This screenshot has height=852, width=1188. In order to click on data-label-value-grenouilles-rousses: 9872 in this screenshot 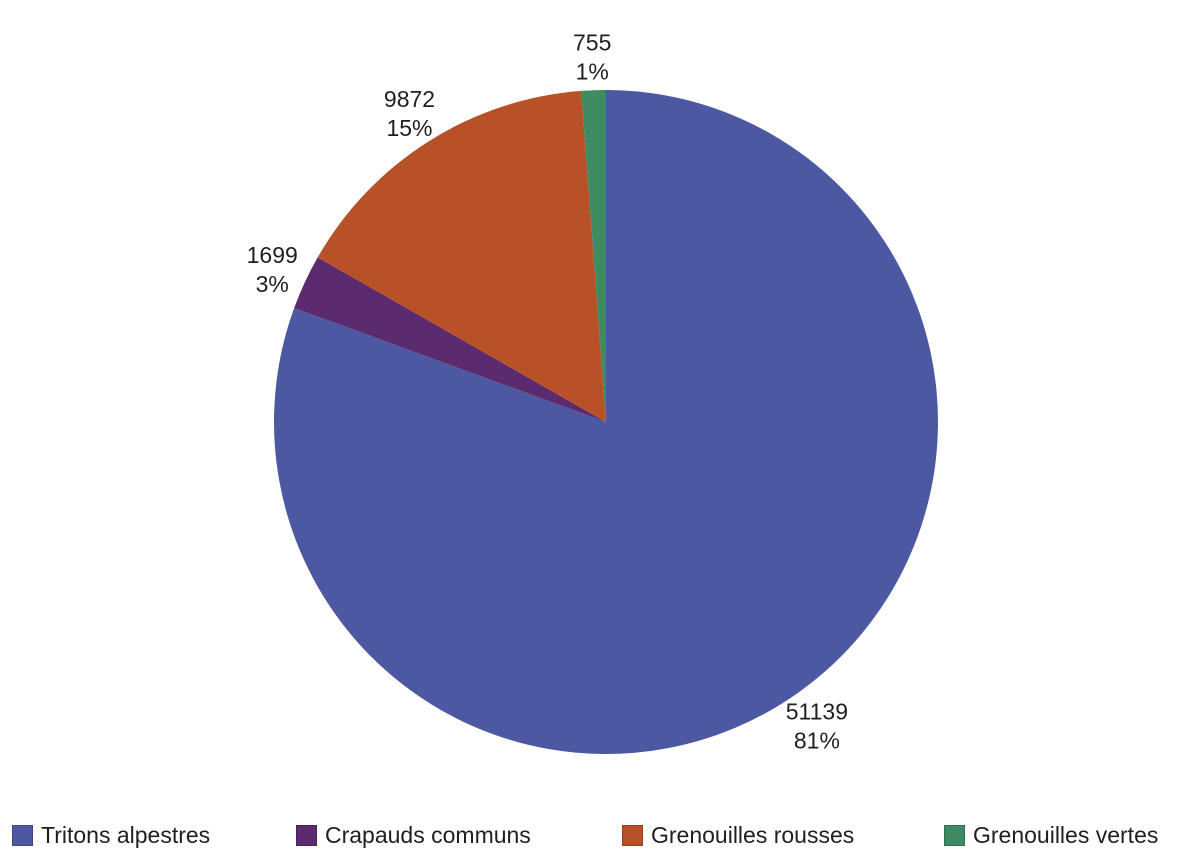, I will do `click(409, 99)`.